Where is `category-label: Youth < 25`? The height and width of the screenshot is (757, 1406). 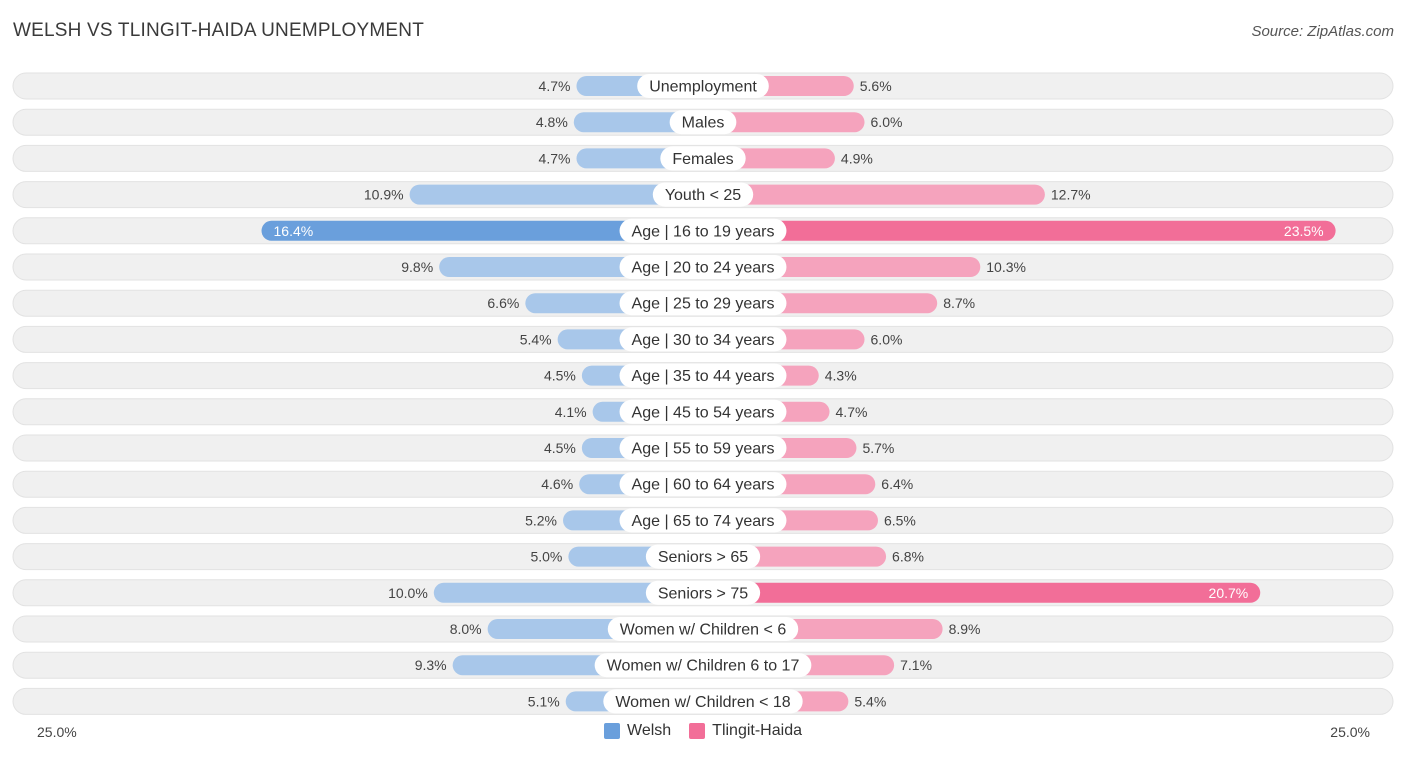 category-label: Youth < 25 is located at coordinates (703, 195).